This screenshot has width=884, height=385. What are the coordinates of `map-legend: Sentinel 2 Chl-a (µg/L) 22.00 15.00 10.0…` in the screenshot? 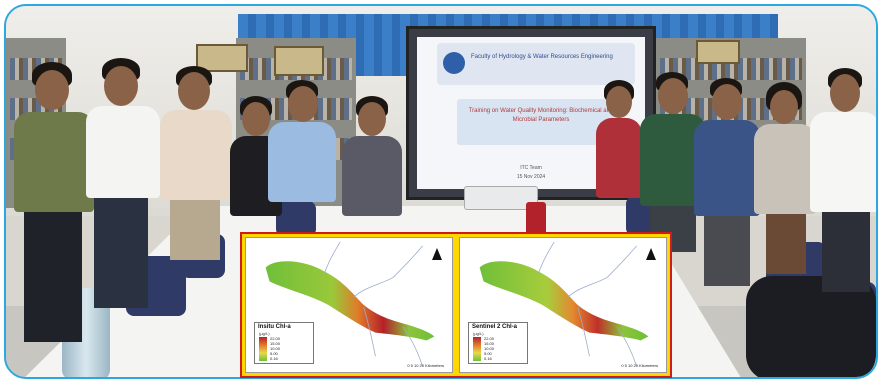 It's located at (498, 343).